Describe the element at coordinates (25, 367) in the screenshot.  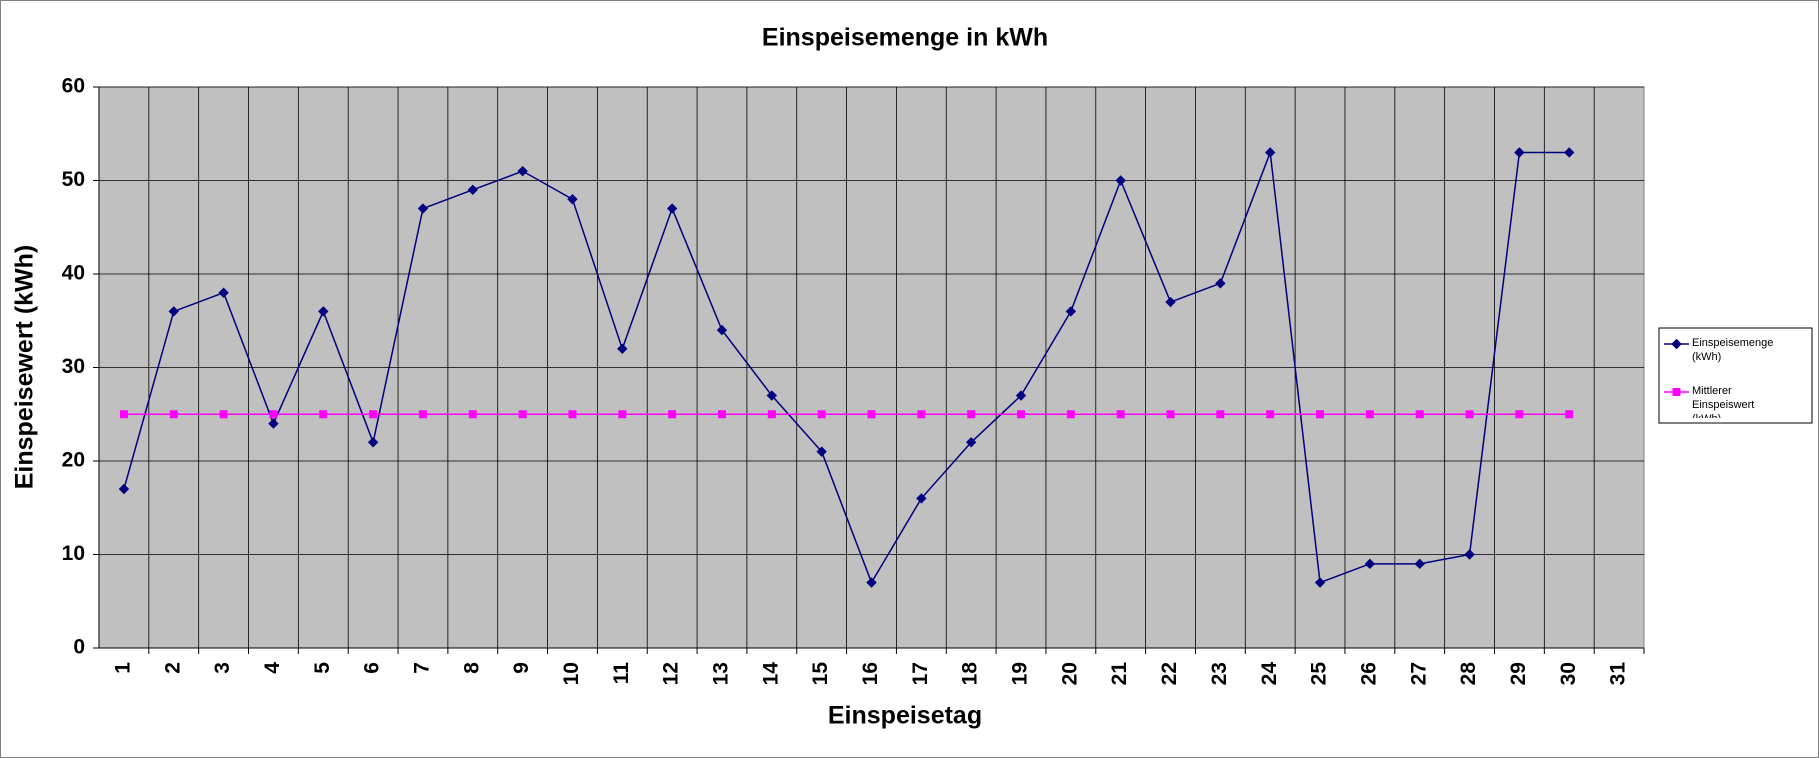
I see `y-axis-title: Einspeisewert (kWh)` at that location.